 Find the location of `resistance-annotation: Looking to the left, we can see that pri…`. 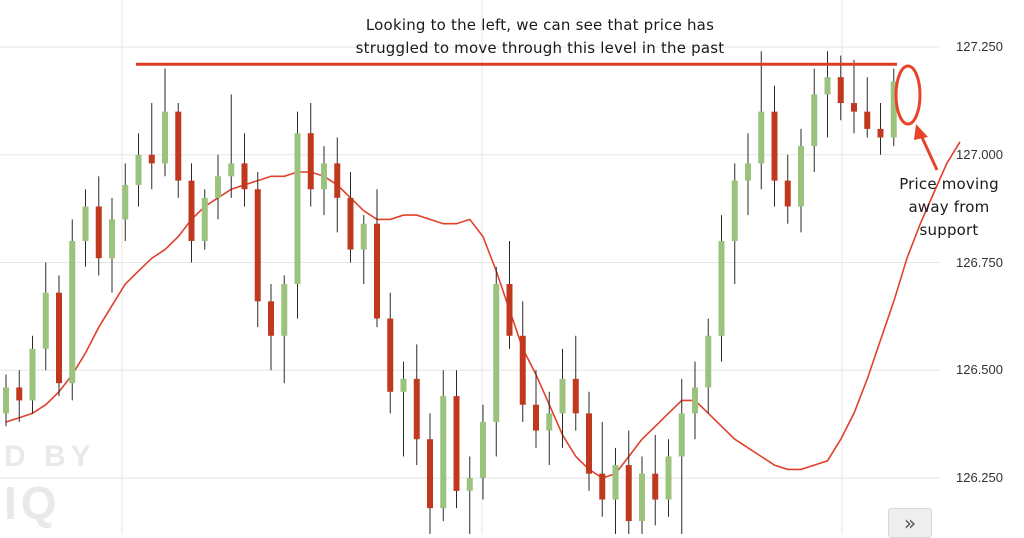

resistance-annotation: Looking to the left, we can see that pri… is located at coordinates (540, 37).